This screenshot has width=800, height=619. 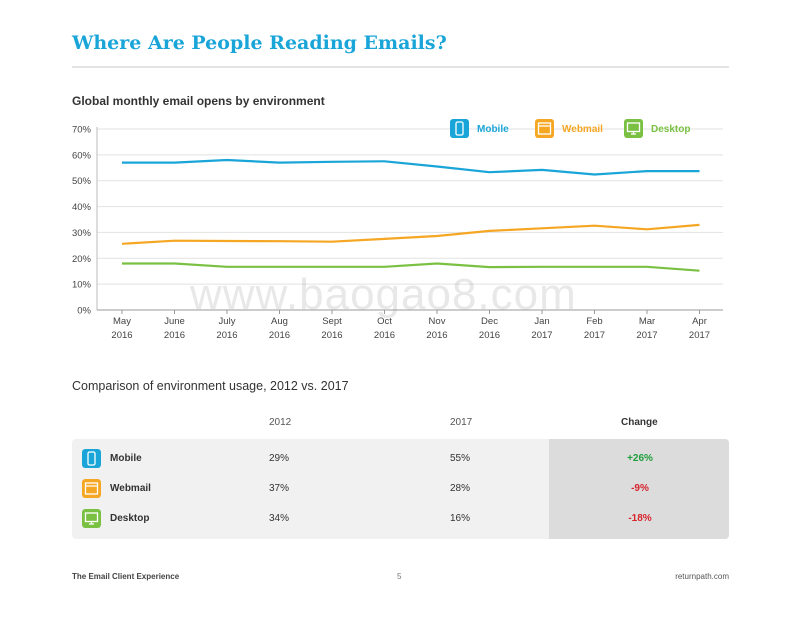 I want to click on value-change: -9%, so click(x=640, y=488).